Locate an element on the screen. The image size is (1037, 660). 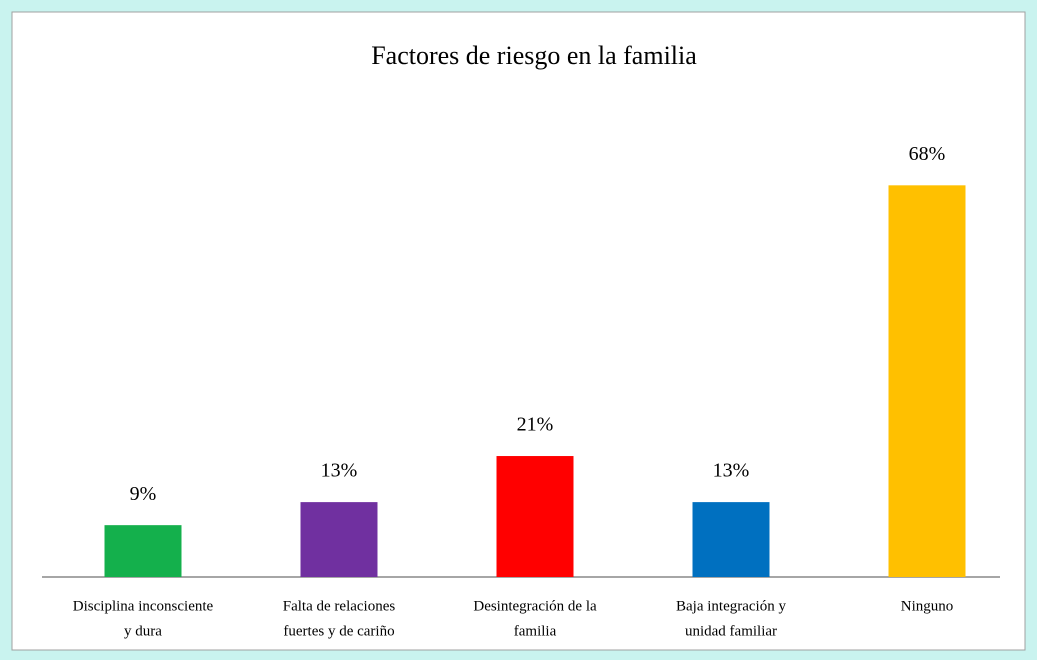
value-label: 68% is located at coordinates (927, 154).